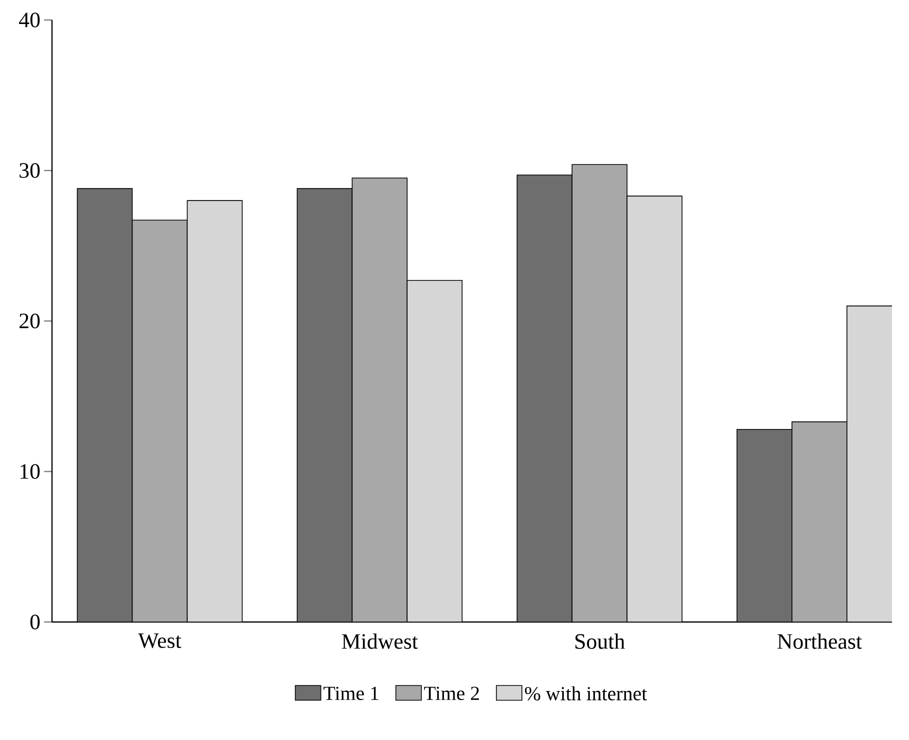 The image size is (909, 740). I want to click on y-tick-label: 0, so click(35, 622).